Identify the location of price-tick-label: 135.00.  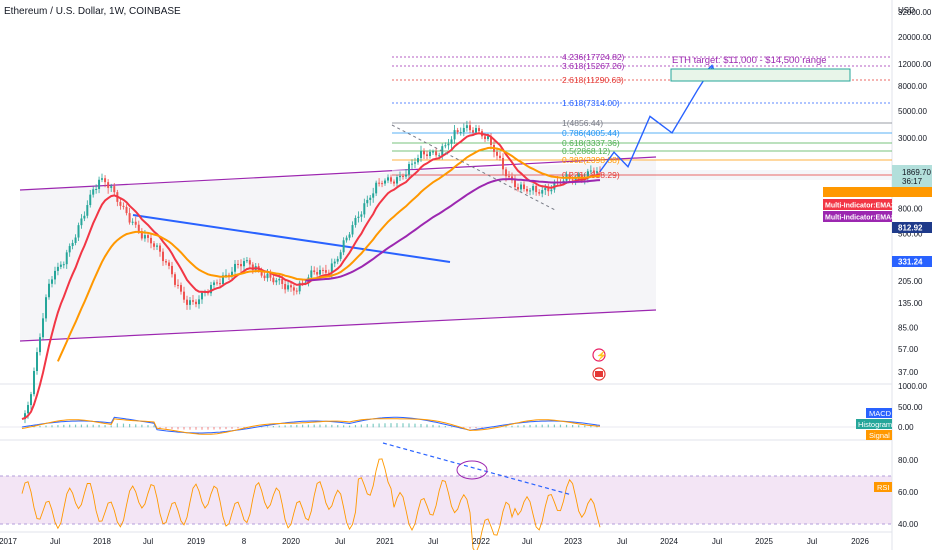
(910, 303).